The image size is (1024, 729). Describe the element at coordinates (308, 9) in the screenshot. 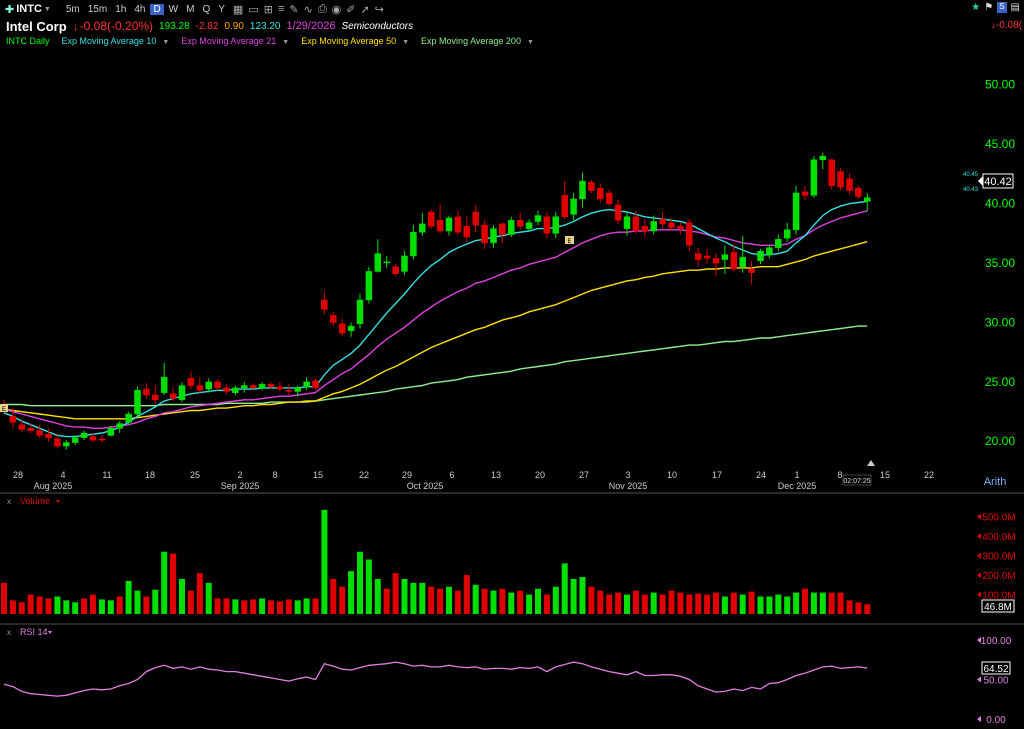

I see `indicator-icon: ∿` at that location.